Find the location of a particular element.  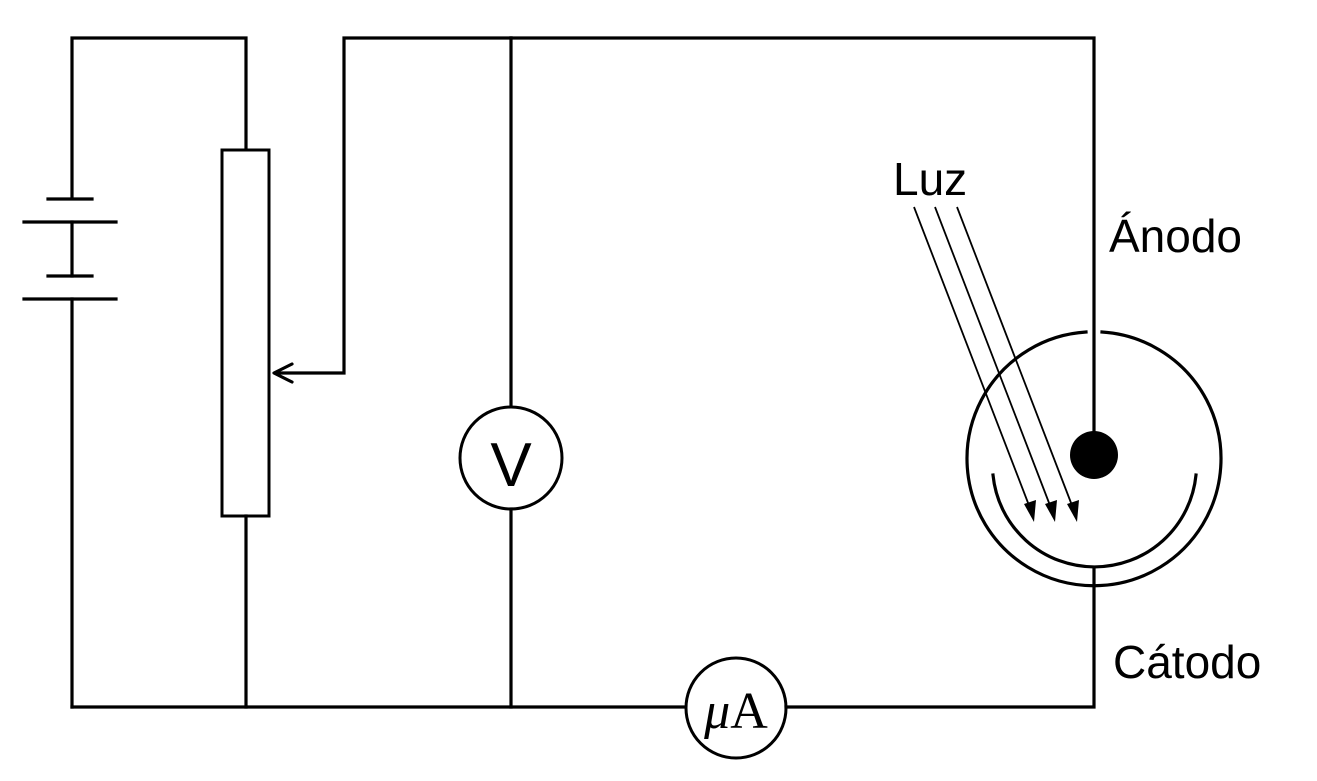

potentiometer-body is located at coordinates (245, 333).